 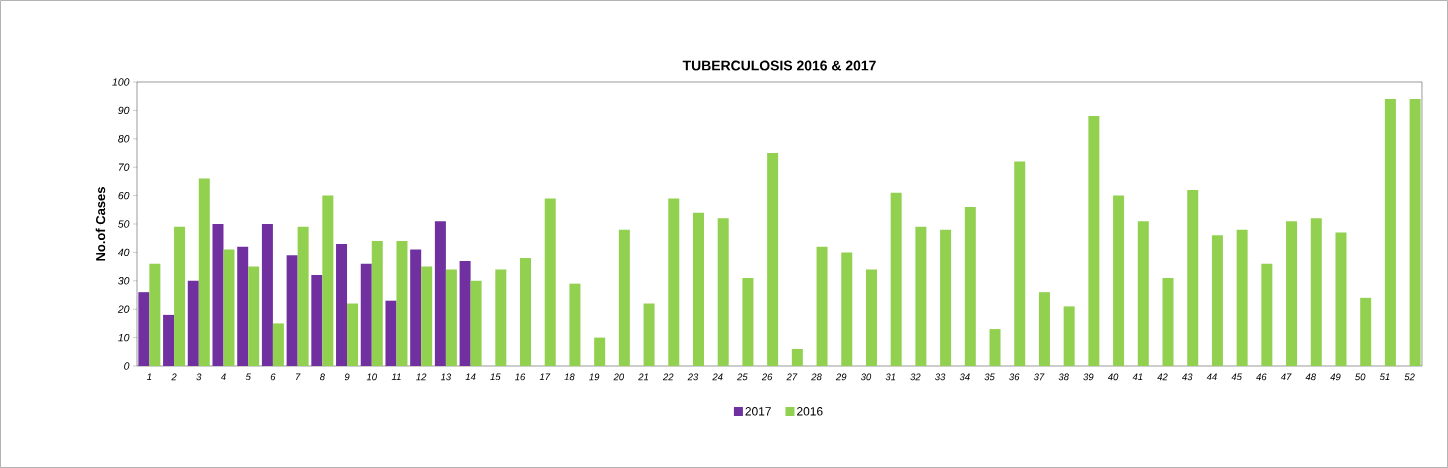 What do you see at coordinates (890, 377) in the screenshot?
I see `x-tick-label: 31` at bounding box center [890, 377].